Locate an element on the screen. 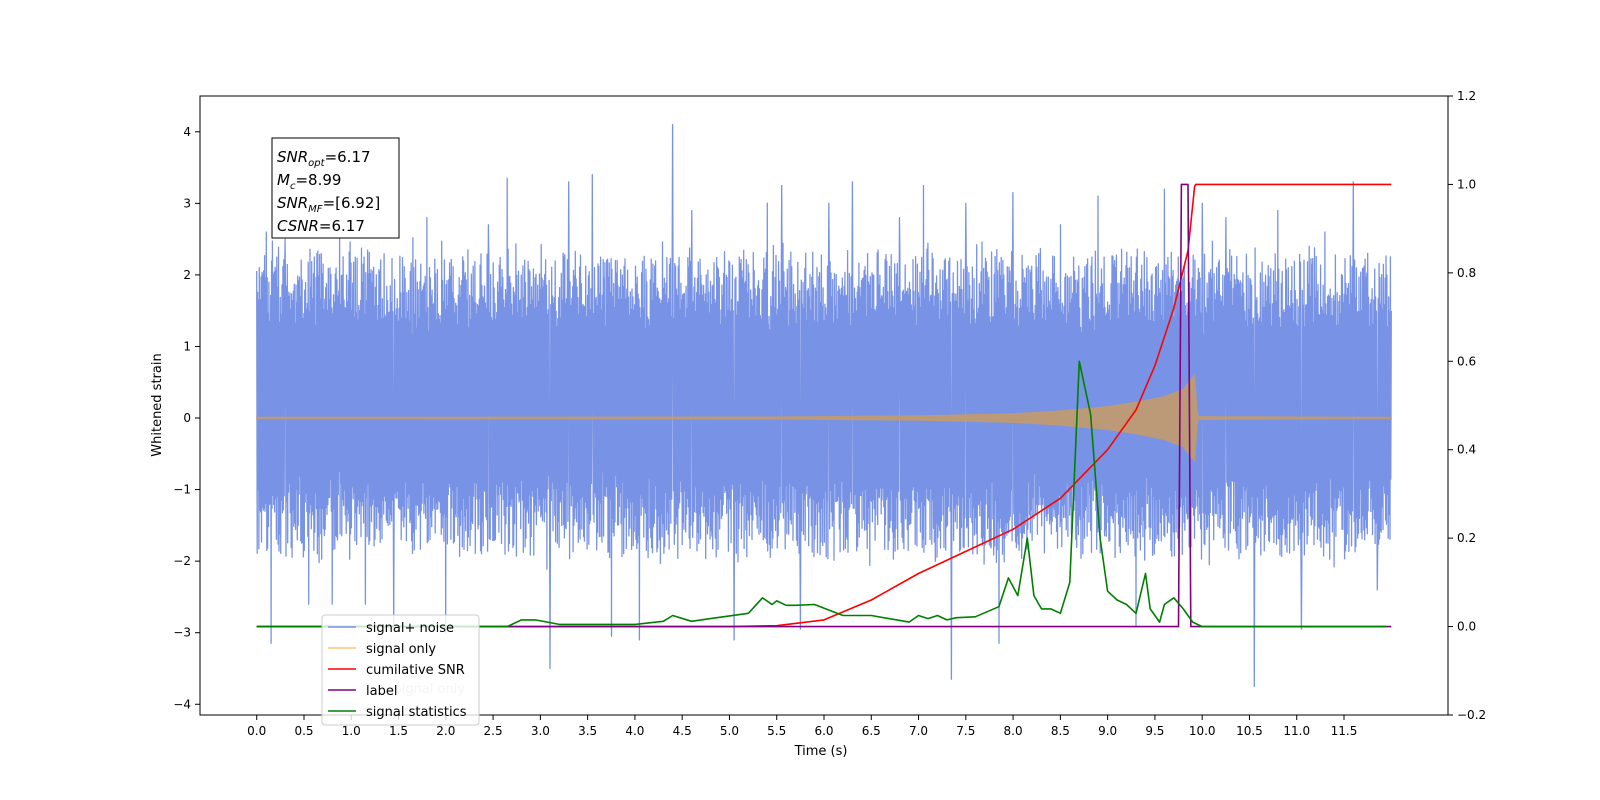  x-tick-label: 1.0 is located at coordinates (351, 731).